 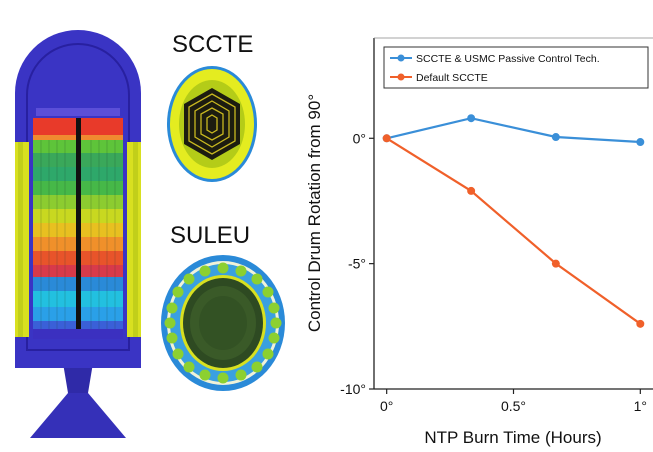 I want to click on x-axis-title: NTP Burn Time (Hours), so click(x=512, y=437).